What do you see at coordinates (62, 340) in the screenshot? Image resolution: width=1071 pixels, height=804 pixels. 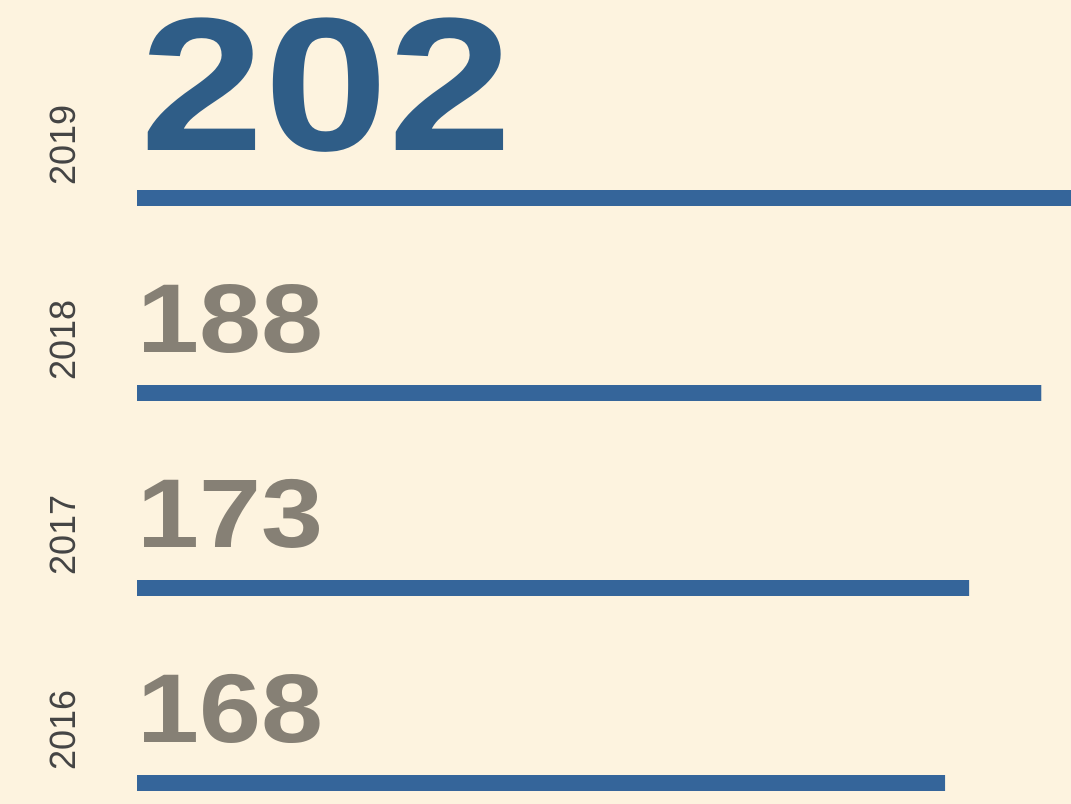 I see `category-label: 2018` at bounding box center [62, 340].